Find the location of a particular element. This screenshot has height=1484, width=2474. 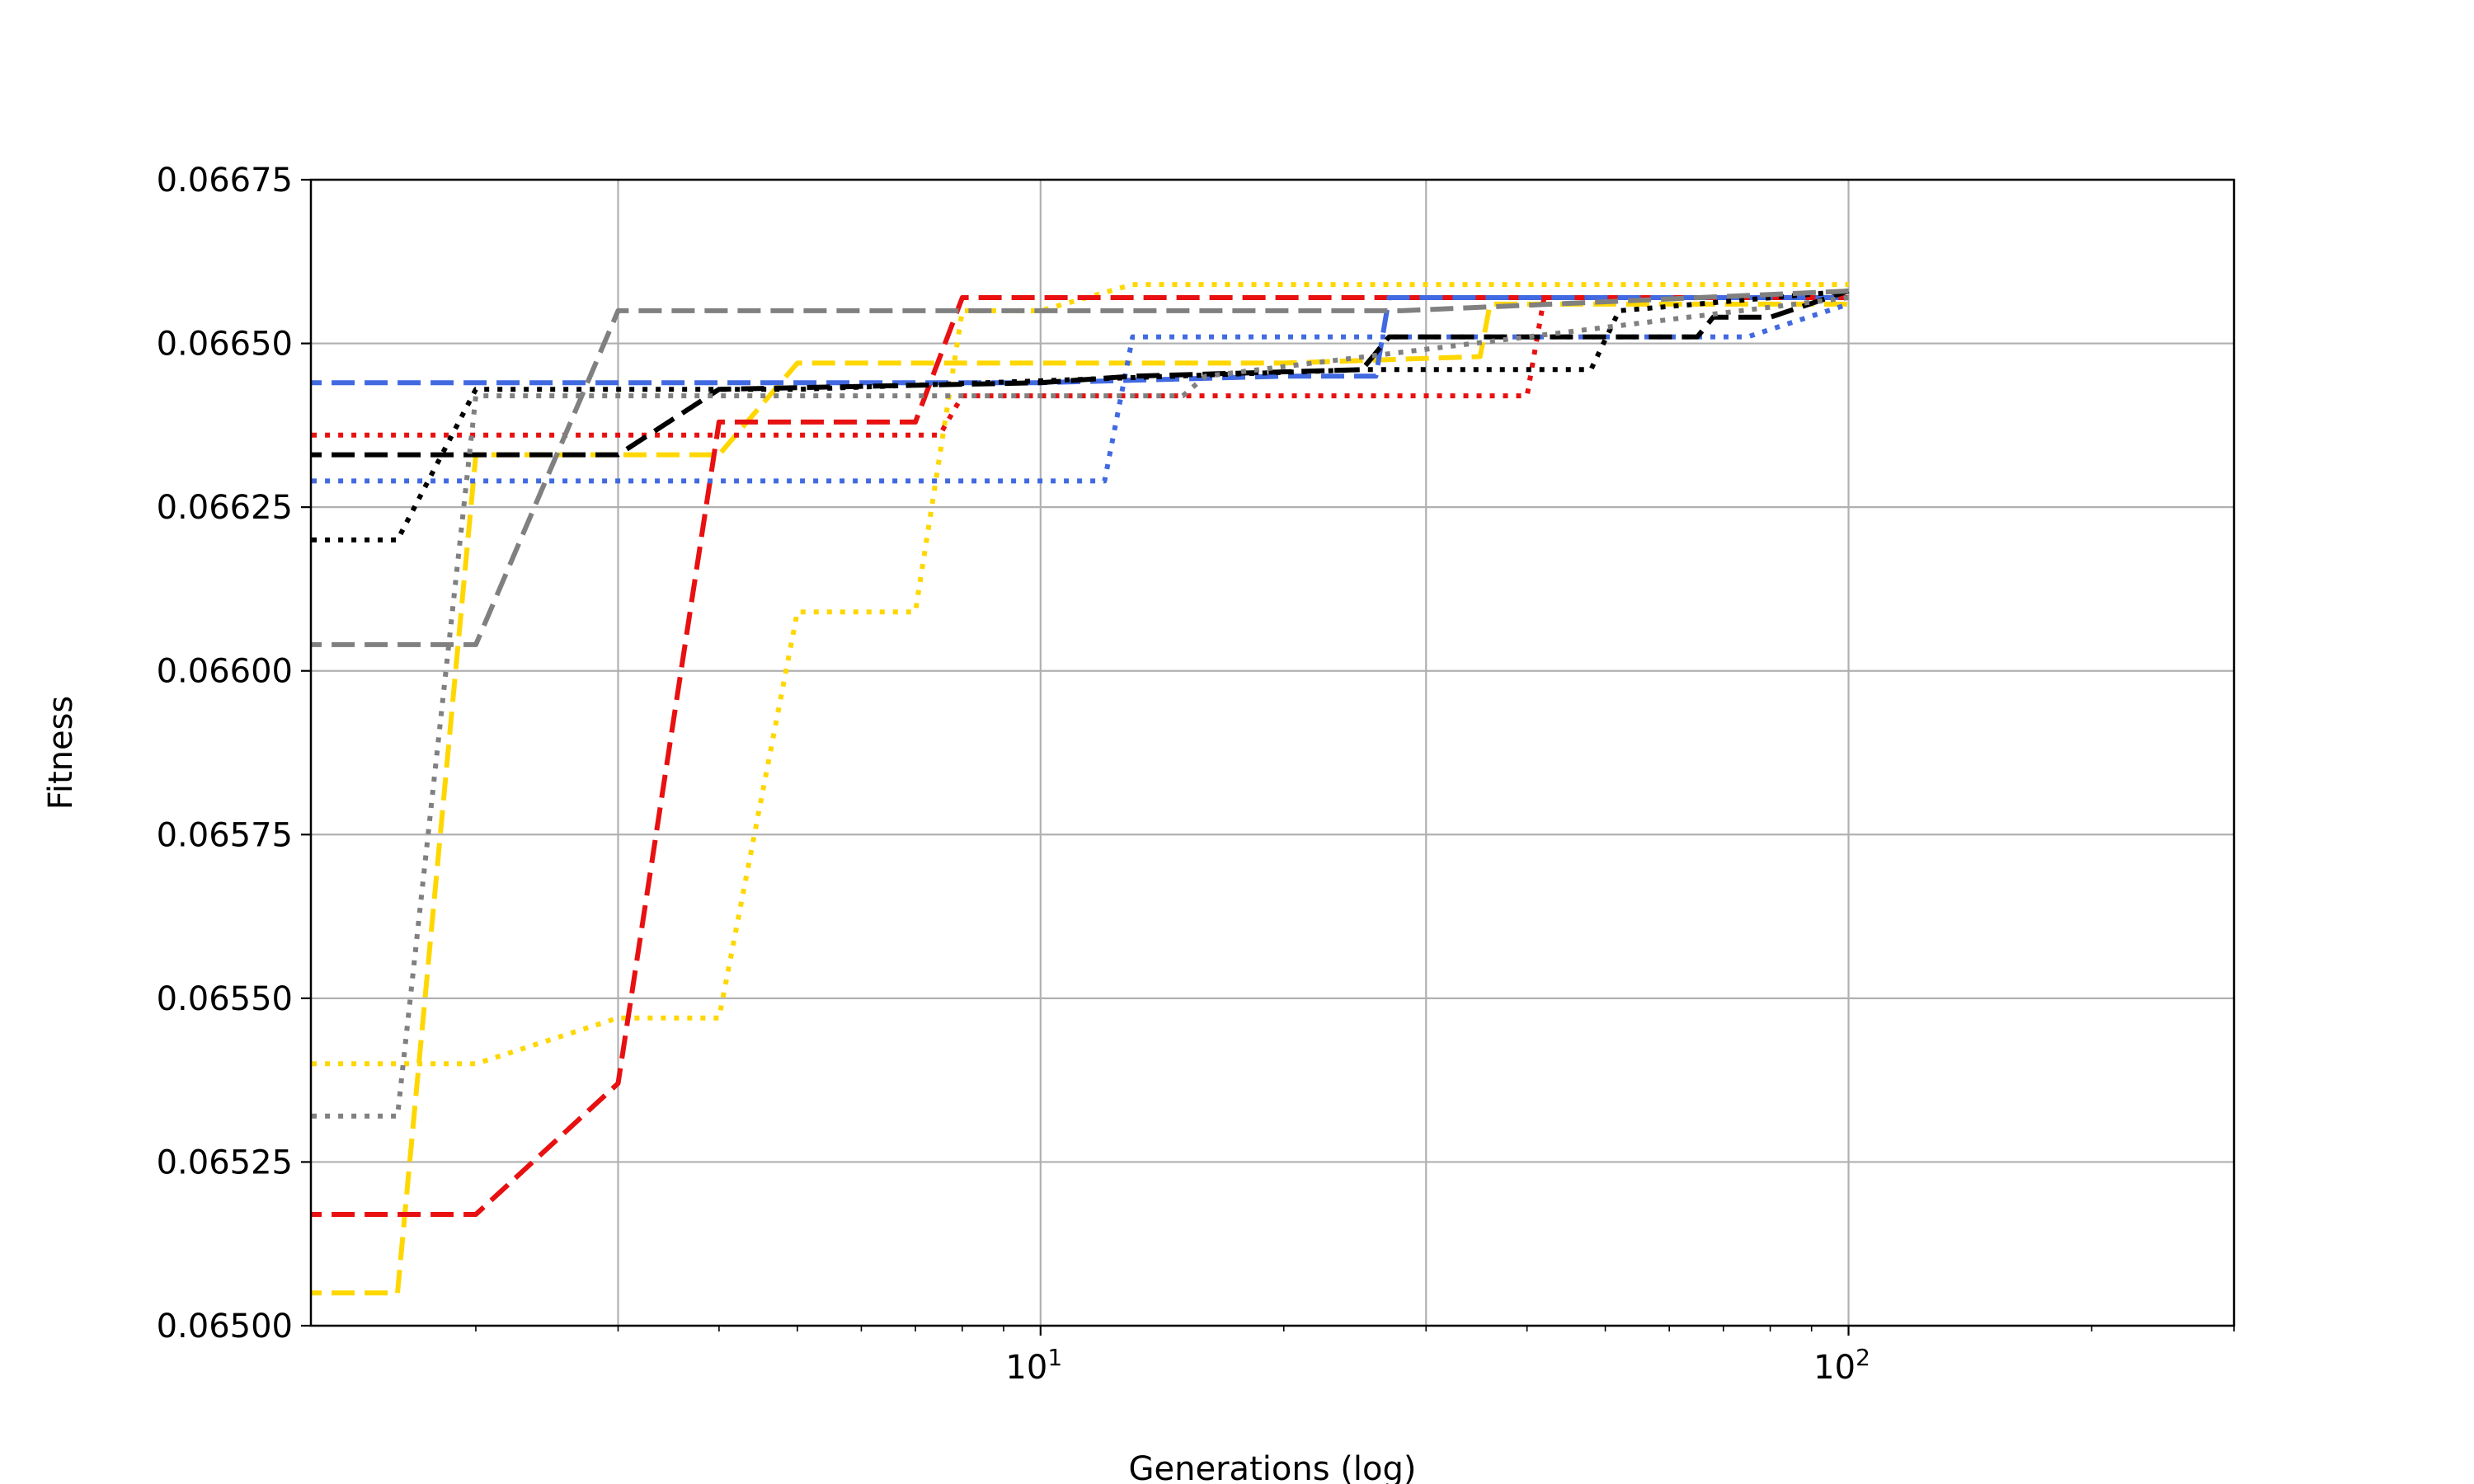

y-tick-label: 0.06500 is located at coordinates (225, 1326).